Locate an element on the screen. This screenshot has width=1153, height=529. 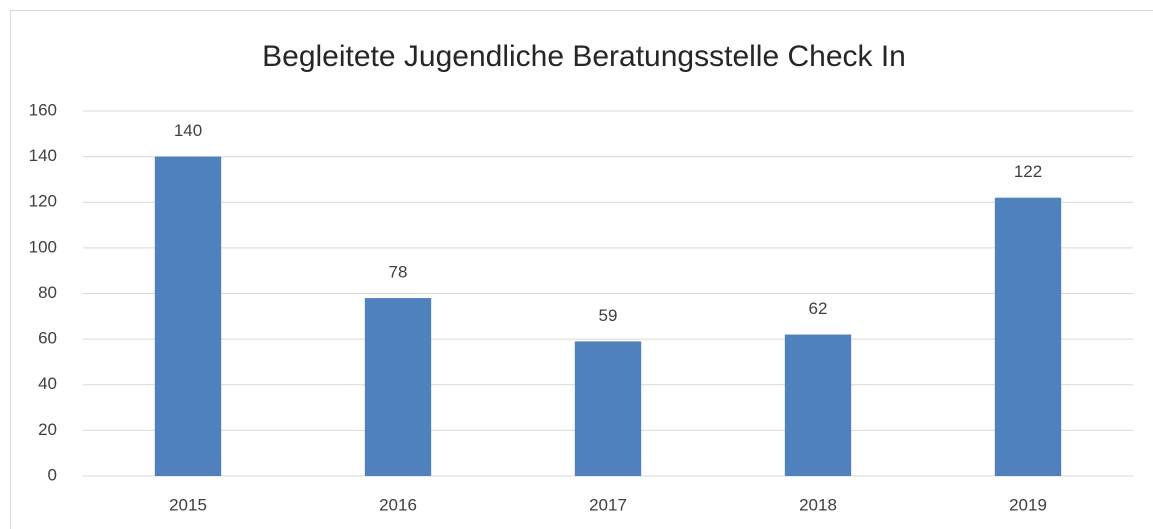
y-tick-label: 160 is located at coordinates (43, 109).